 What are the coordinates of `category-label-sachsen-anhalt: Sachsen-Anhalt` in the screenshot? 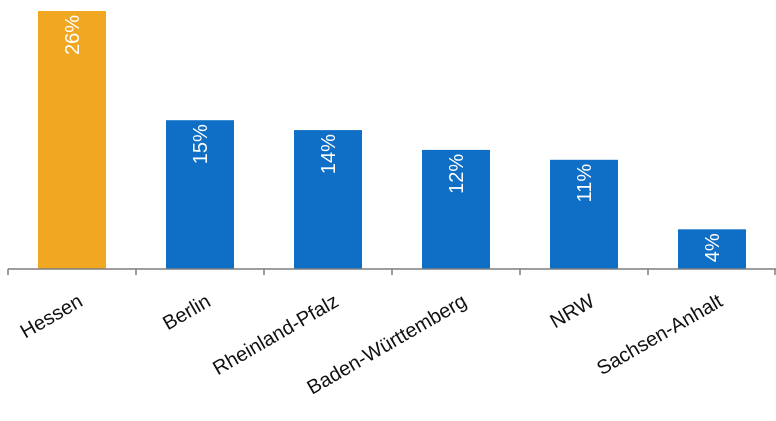 It's located at (660, 335).